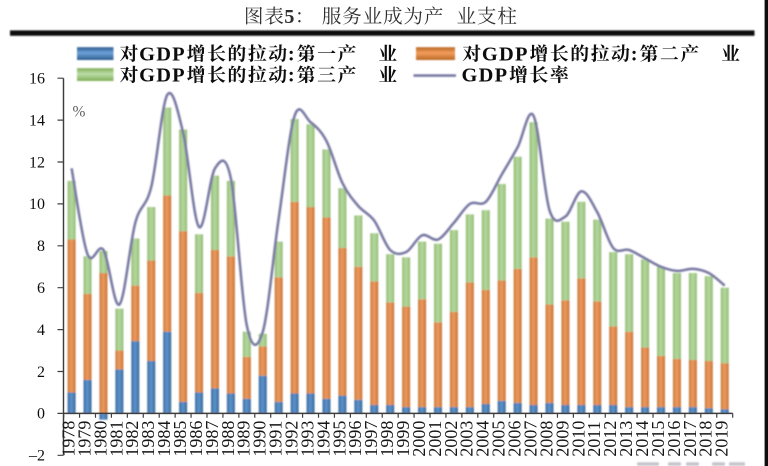 This screenshot has width=768, height=466. What do you see at coordinates (41, 330) in the screenshot?
I see `svg-text: 4` at bounding box center [41, 330].